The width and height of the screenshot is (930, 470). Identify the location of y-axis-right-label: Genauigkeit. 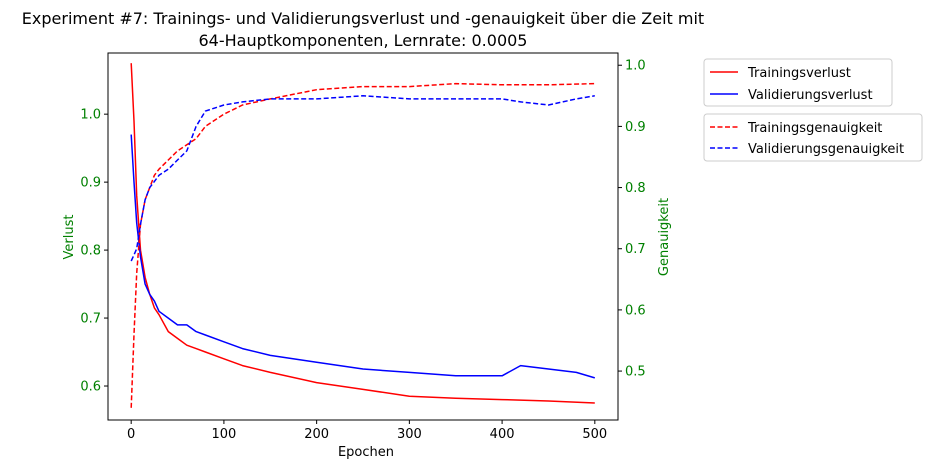
(664, 237).